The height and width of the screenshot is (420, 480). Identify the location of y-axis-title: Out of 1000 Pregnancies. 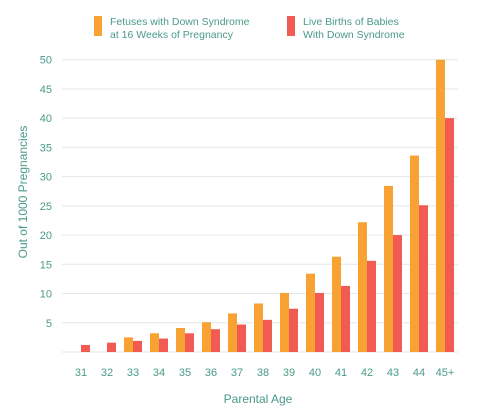
(23, 192).